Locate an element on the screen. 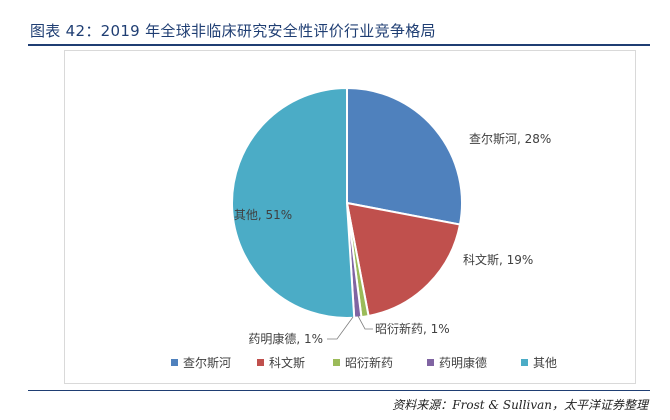 The width and height of the screenshot is (670, 420). legend-label-1: 查尔斯河 is located at coordinates (207, 362).